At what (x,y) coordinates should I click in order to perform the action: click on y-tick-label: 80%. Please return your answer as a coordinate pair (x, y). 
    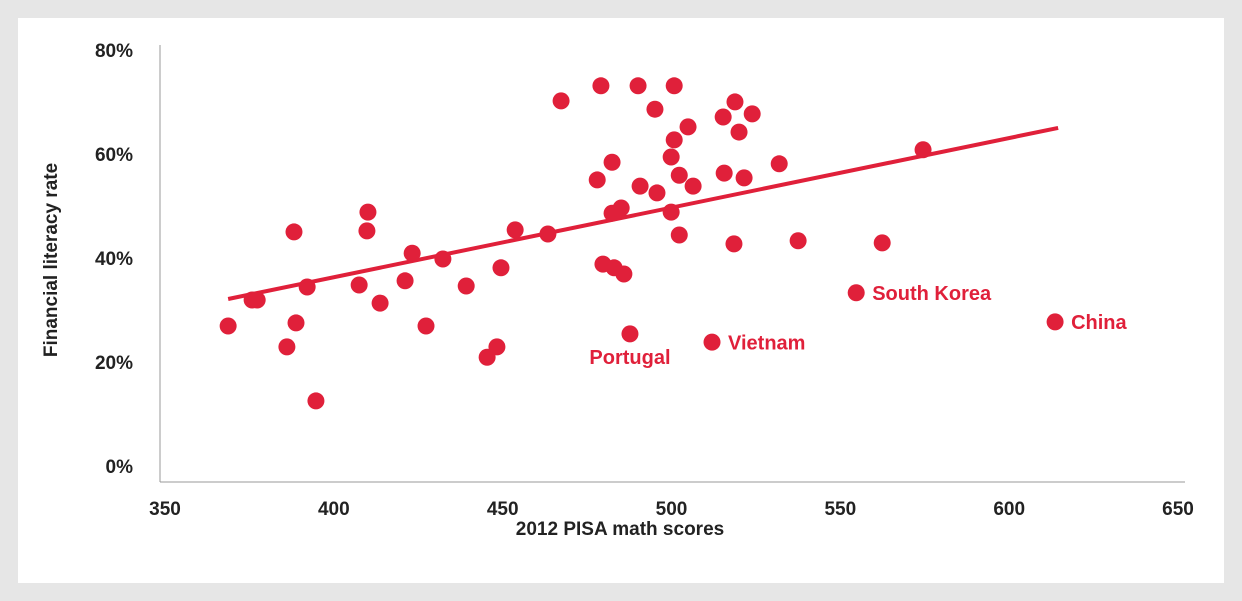
    Looking at the image, I should click on (114, 51).